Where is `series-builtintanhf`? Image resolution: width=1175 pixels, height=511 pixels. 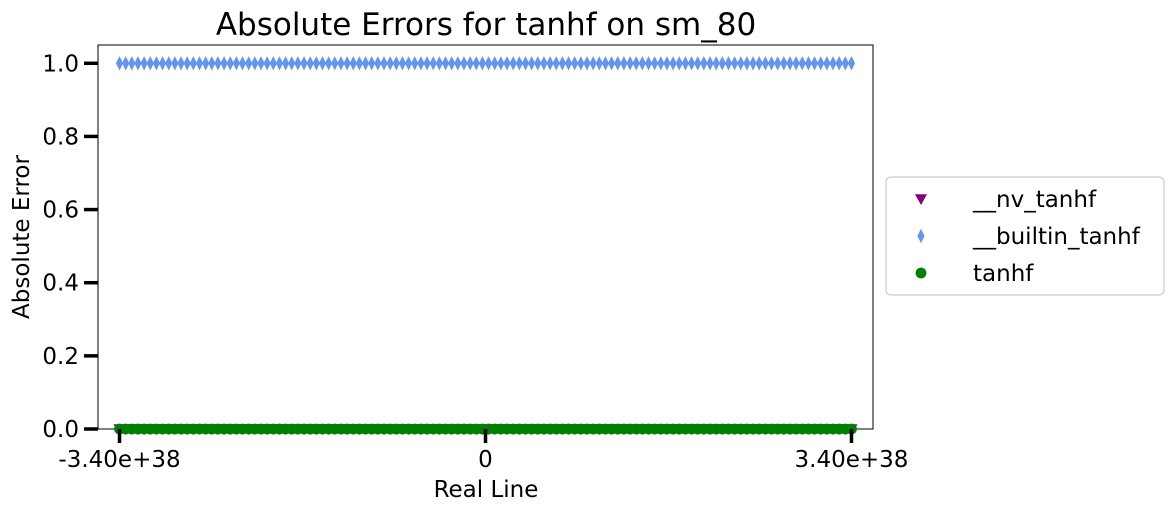 series-builtintanhf is located at coordinates (485, 63).